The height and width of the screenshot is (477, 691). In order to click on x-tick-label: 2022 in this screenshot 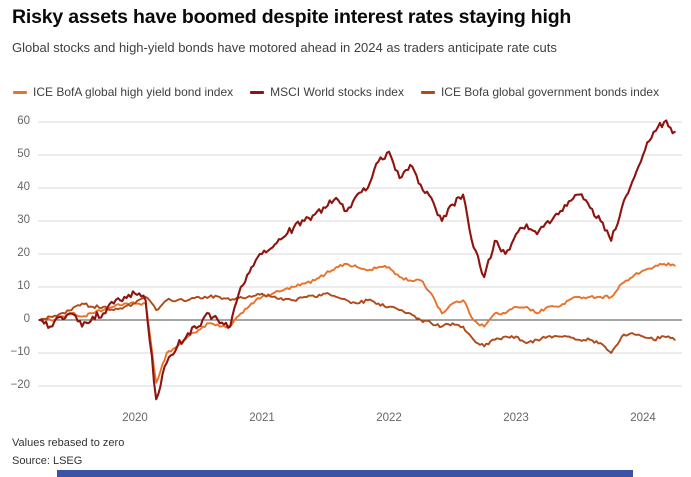, I will do `click(389, 418)`.